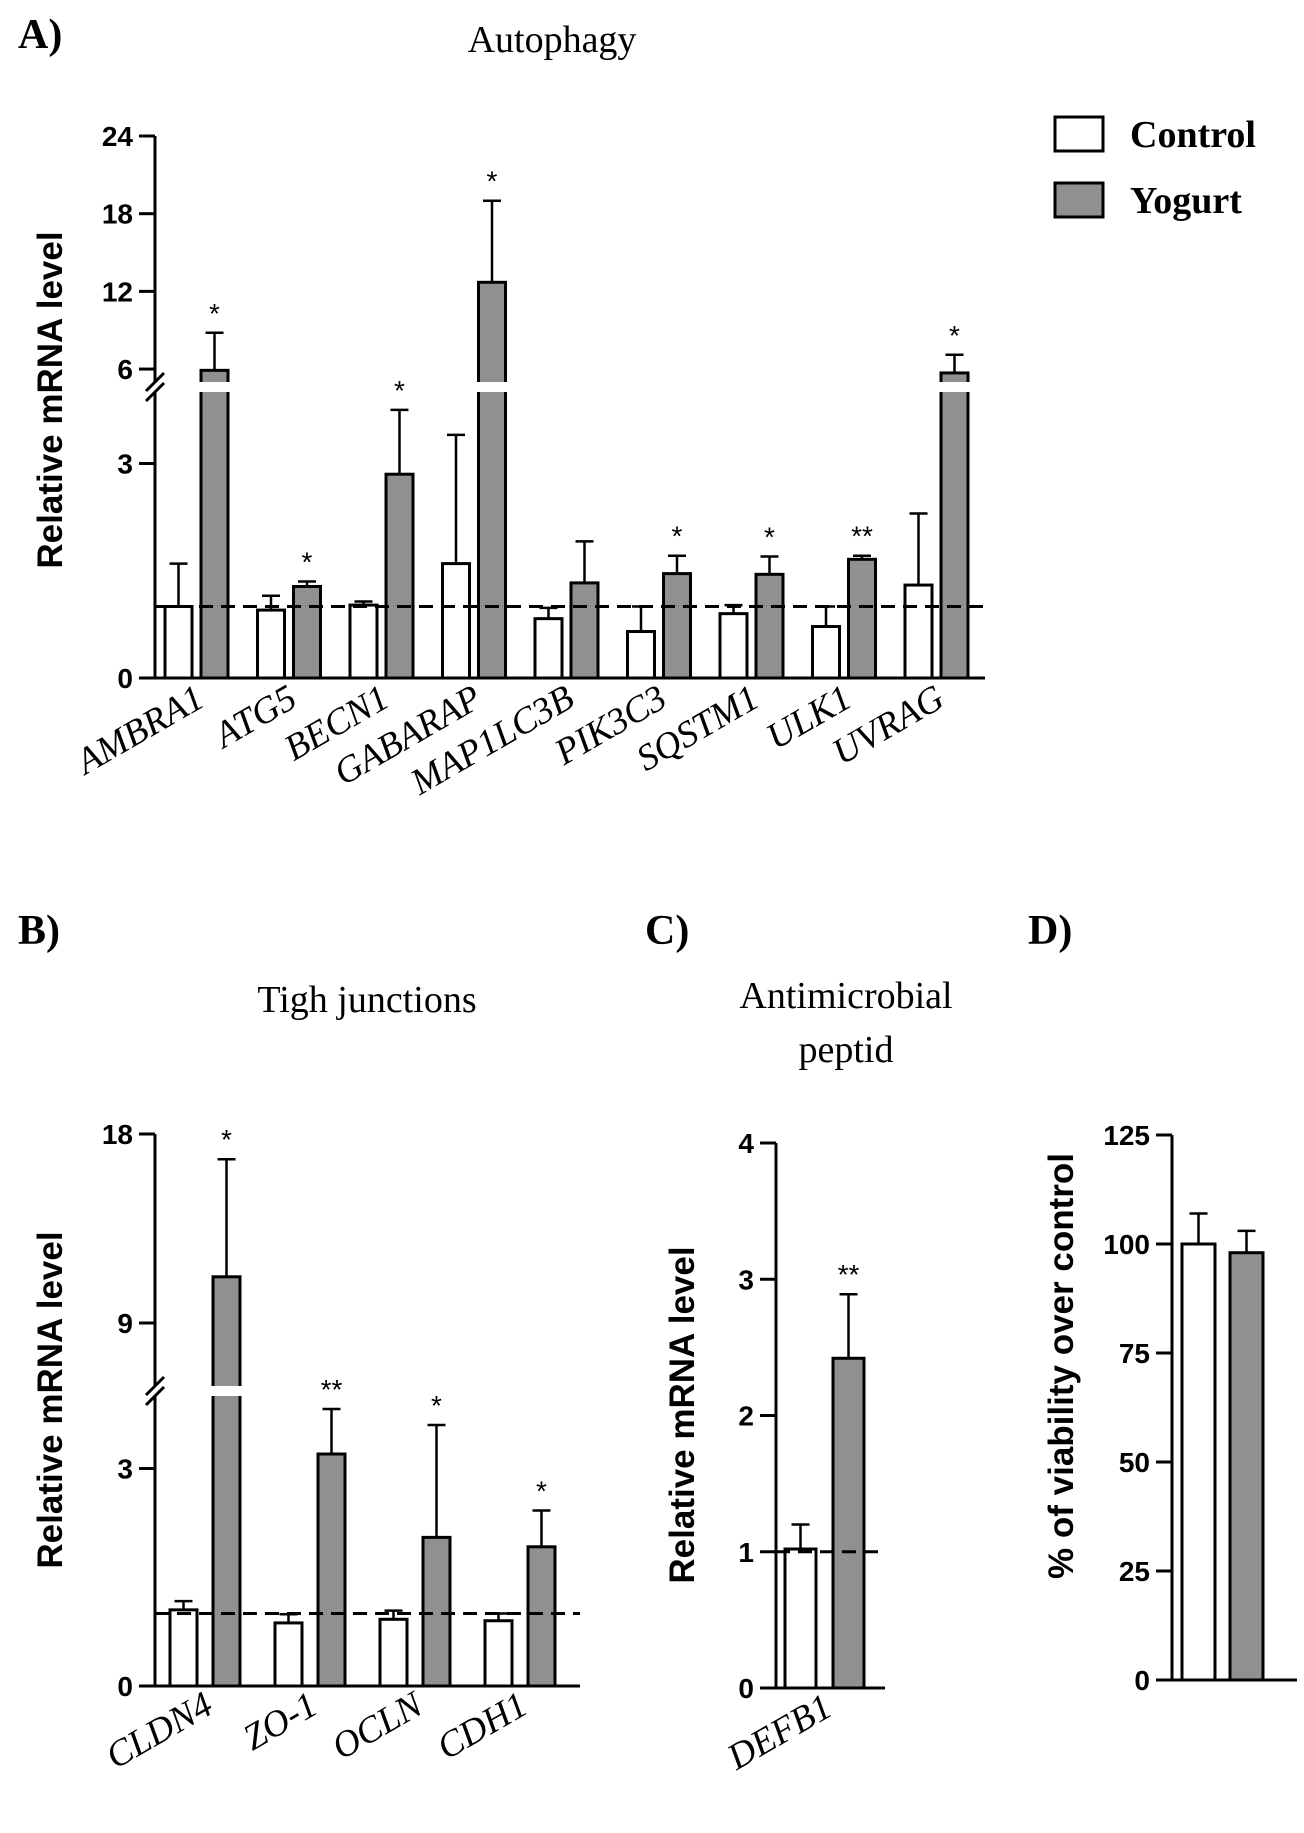 Image resolution: width=1304 pixels, height=1833 pixels. Describe the element at coordinates (746, 1552) in the screenshot. I see `panel-c-ytick-label: 1` at that location.